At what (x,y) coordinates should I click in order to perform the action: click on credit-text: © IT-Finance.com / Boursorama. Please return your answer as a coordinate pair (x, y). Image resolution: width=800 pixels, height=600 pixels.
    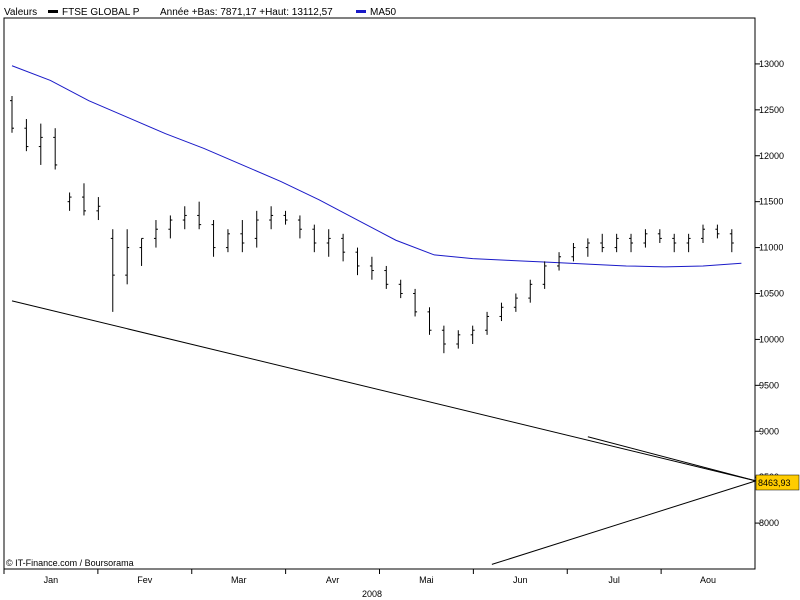
    Looking at the image, I should click on (70, 563).